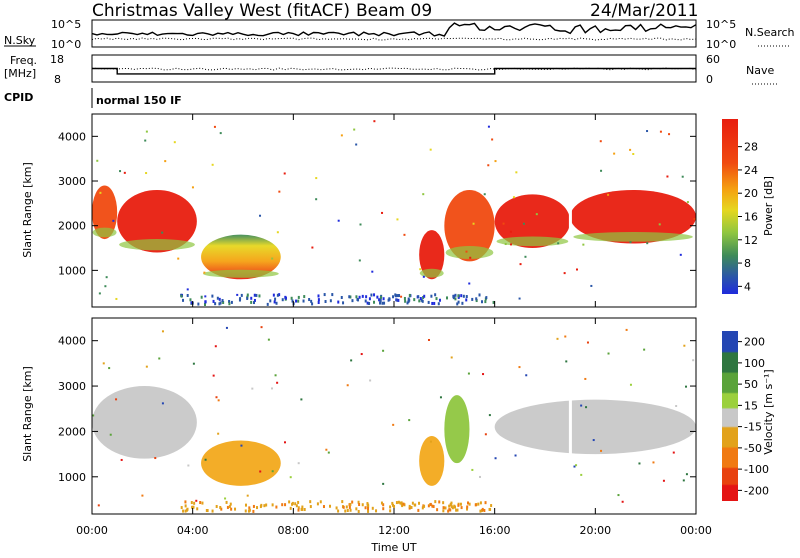 Image resolution: width=800 pixels, height=558 pixels. Describe the element at coordinates (394, 33) in the screenshot. I see `nsky-frame` at that location.